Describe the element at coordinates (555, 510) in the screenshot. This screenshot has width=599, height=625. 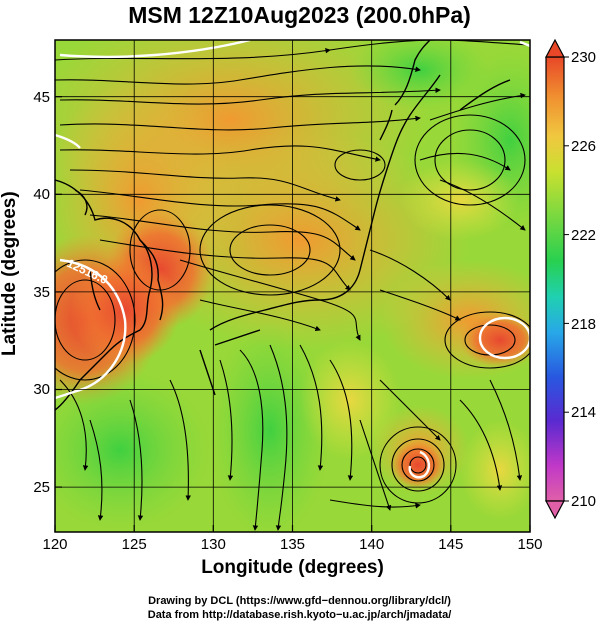
I see `colorbar-min-arrow` at that location.